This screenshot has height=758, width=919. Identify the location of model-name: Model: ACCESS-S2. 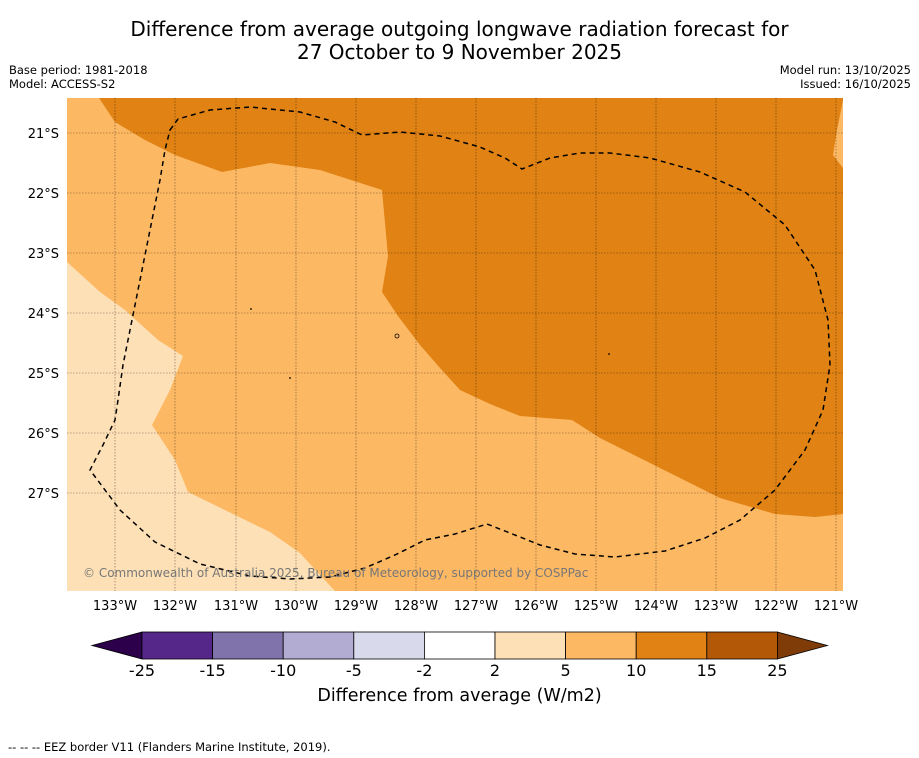
(62, 84).